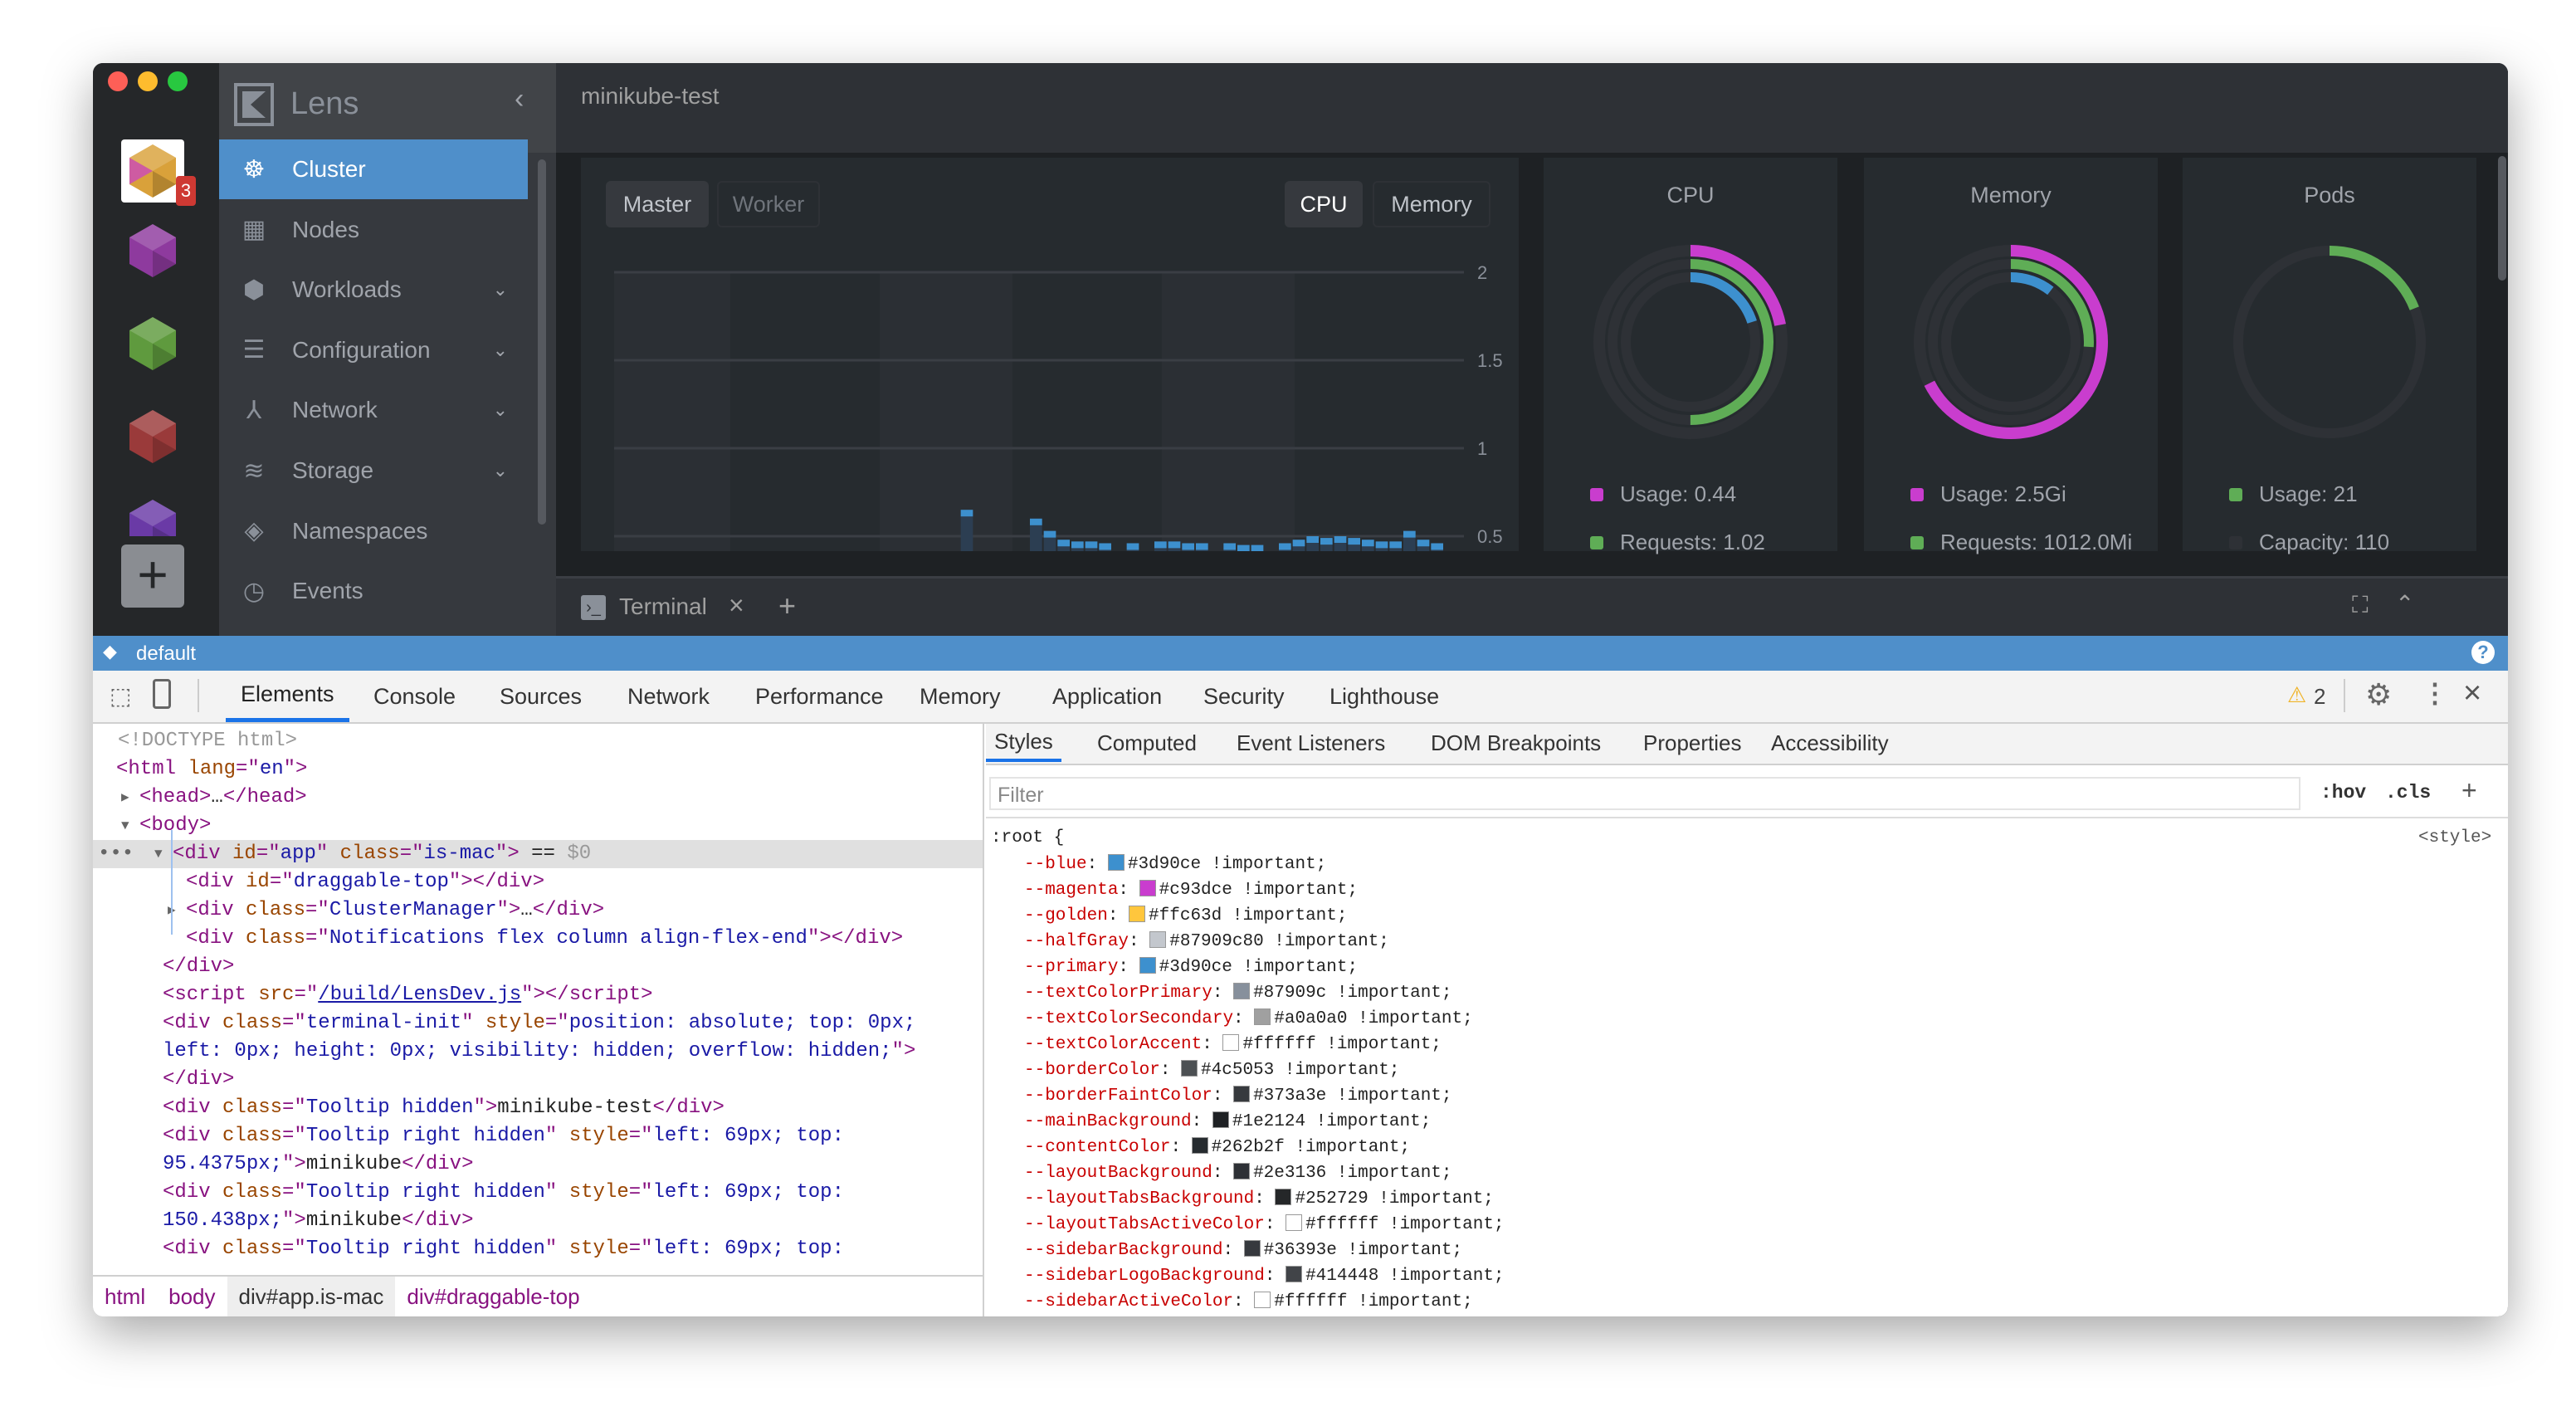 The image size is (2576, 1426). What do you see at coordinates (1028, 837) in the screenshot?
I see `rule-selector: :root {` at bounding box center [1028, 837].